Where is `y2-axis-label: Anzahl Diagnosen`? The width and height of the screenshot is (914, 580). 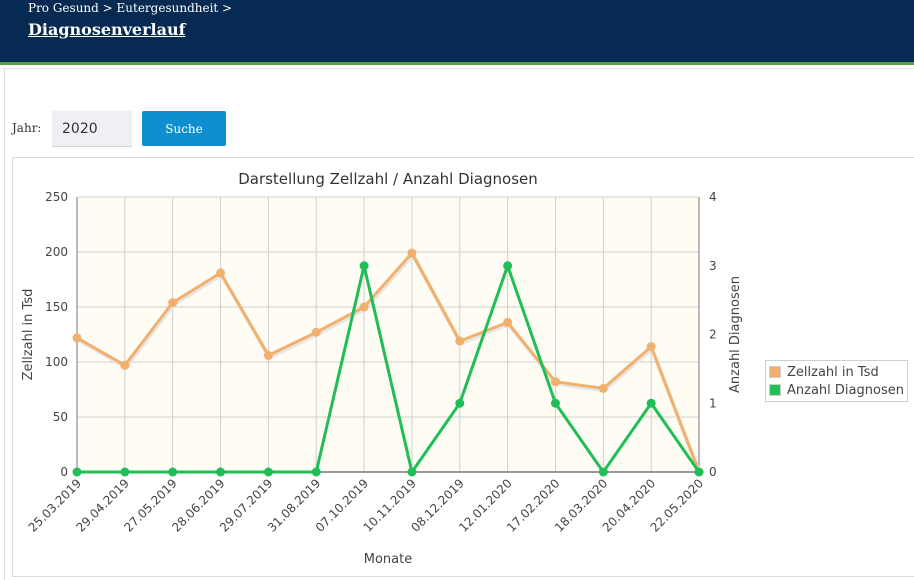
y2-axis-label: Anzahl Diagnosen is located at coordinates (735, 334).